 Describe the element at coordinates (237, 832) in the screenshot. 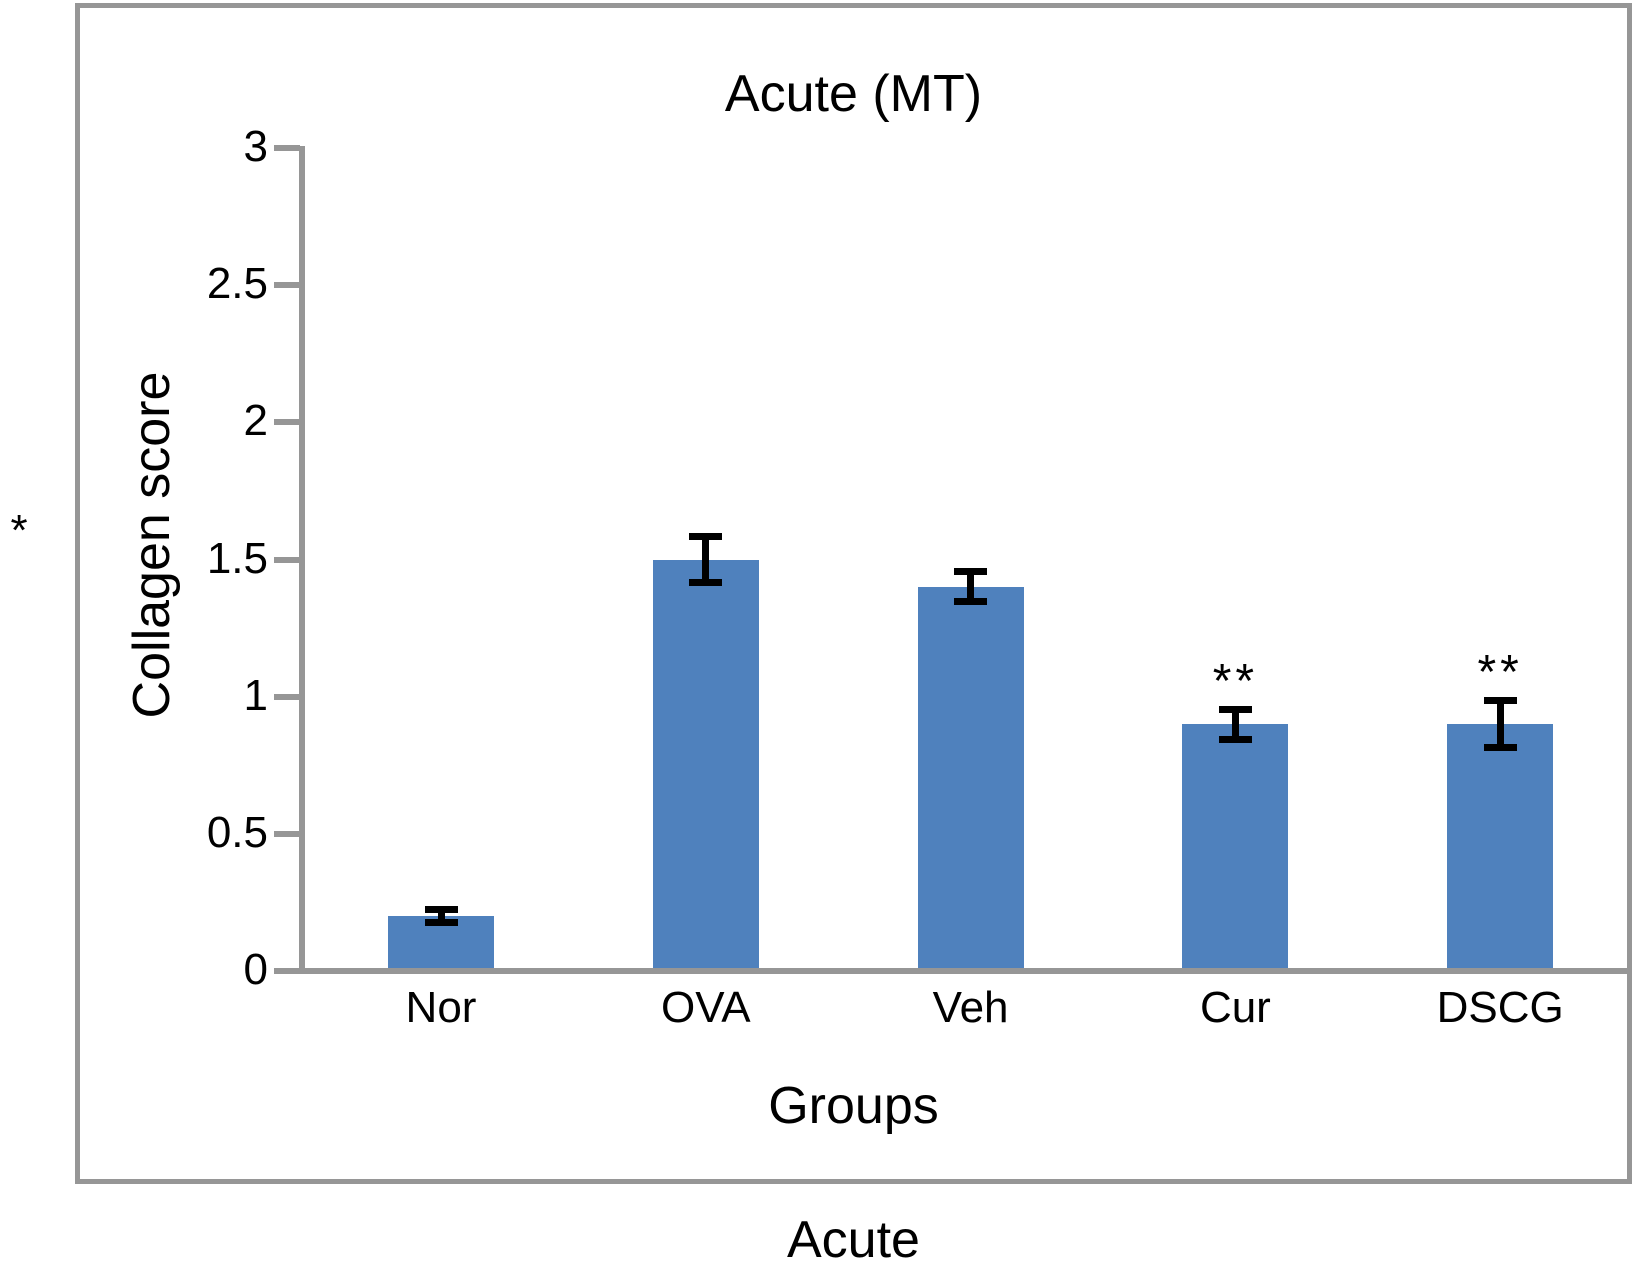

I see `y-tick-label: 0.5` at that location.